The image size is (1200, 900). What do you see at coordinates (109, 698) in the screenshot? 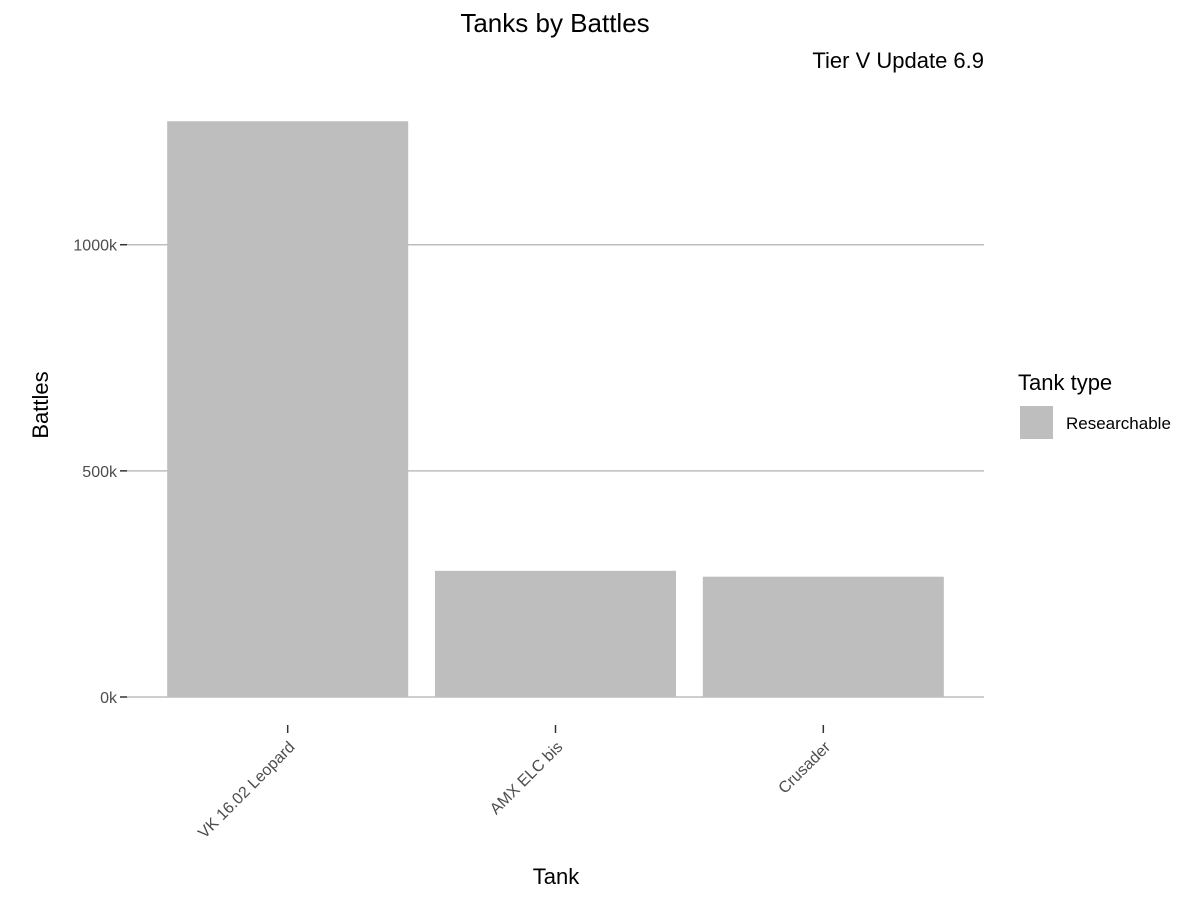
I see `y-tick-label: 0k` at bounding box center [109, 698].